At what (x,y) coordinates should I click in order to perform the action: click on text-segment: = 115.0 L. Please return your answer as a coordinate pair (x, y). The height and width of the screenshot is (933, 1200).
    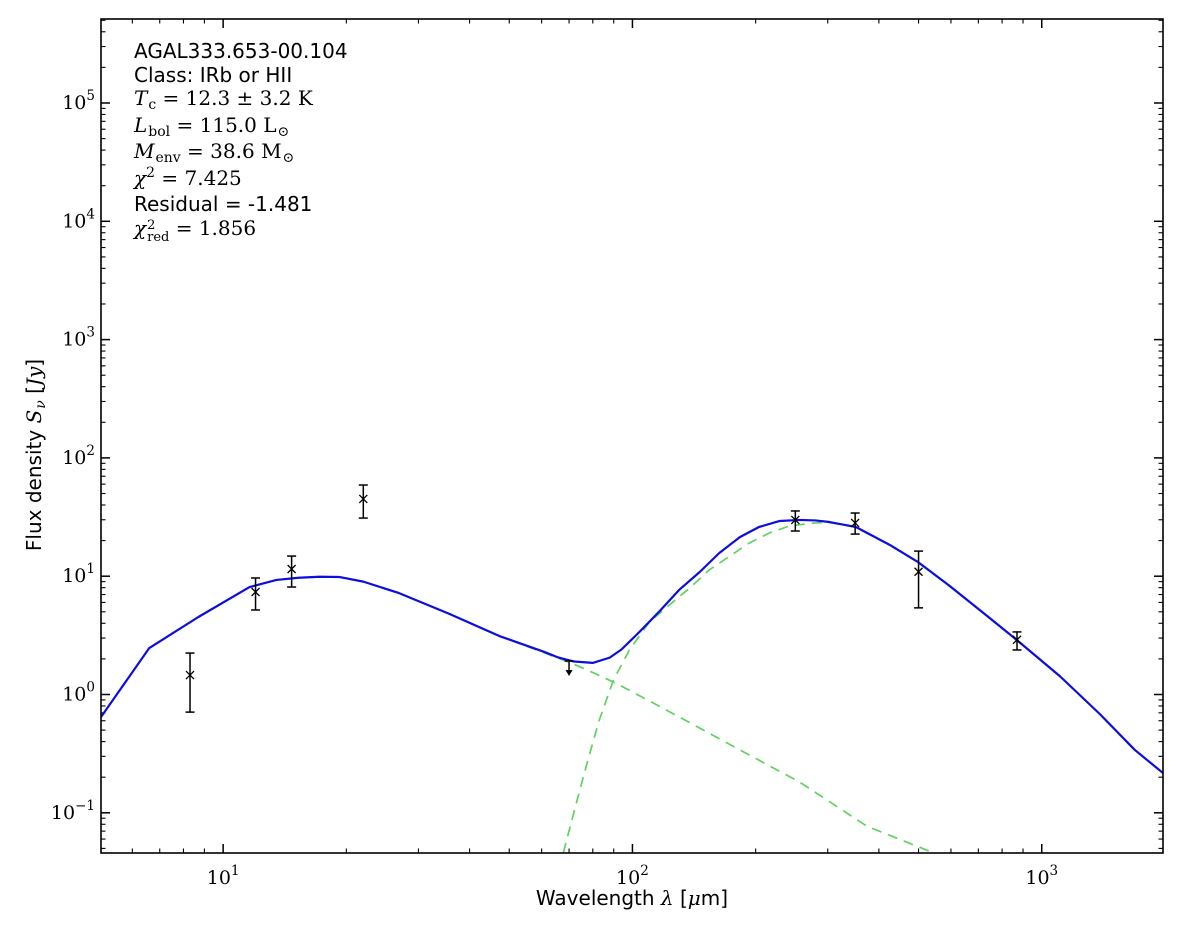
    Looking at the image, I should click on (223, 124).